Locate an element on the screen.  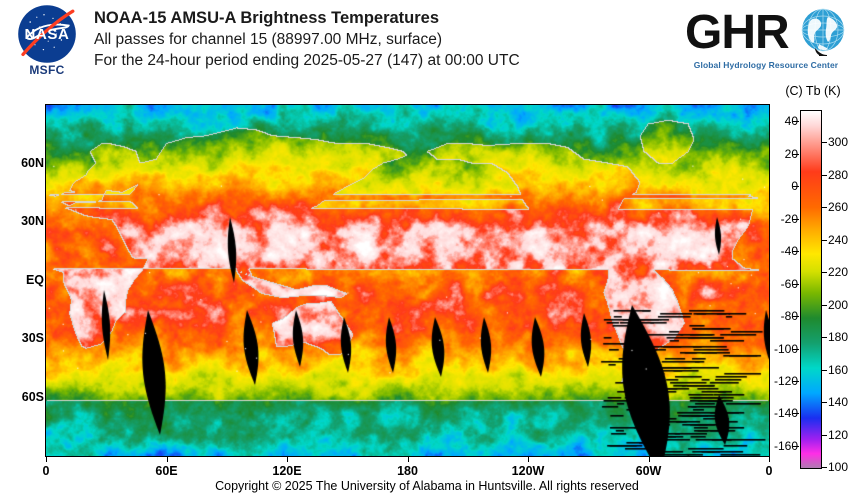
colorbar-kelvin-label: 100 is located at coordinates (838, 467).